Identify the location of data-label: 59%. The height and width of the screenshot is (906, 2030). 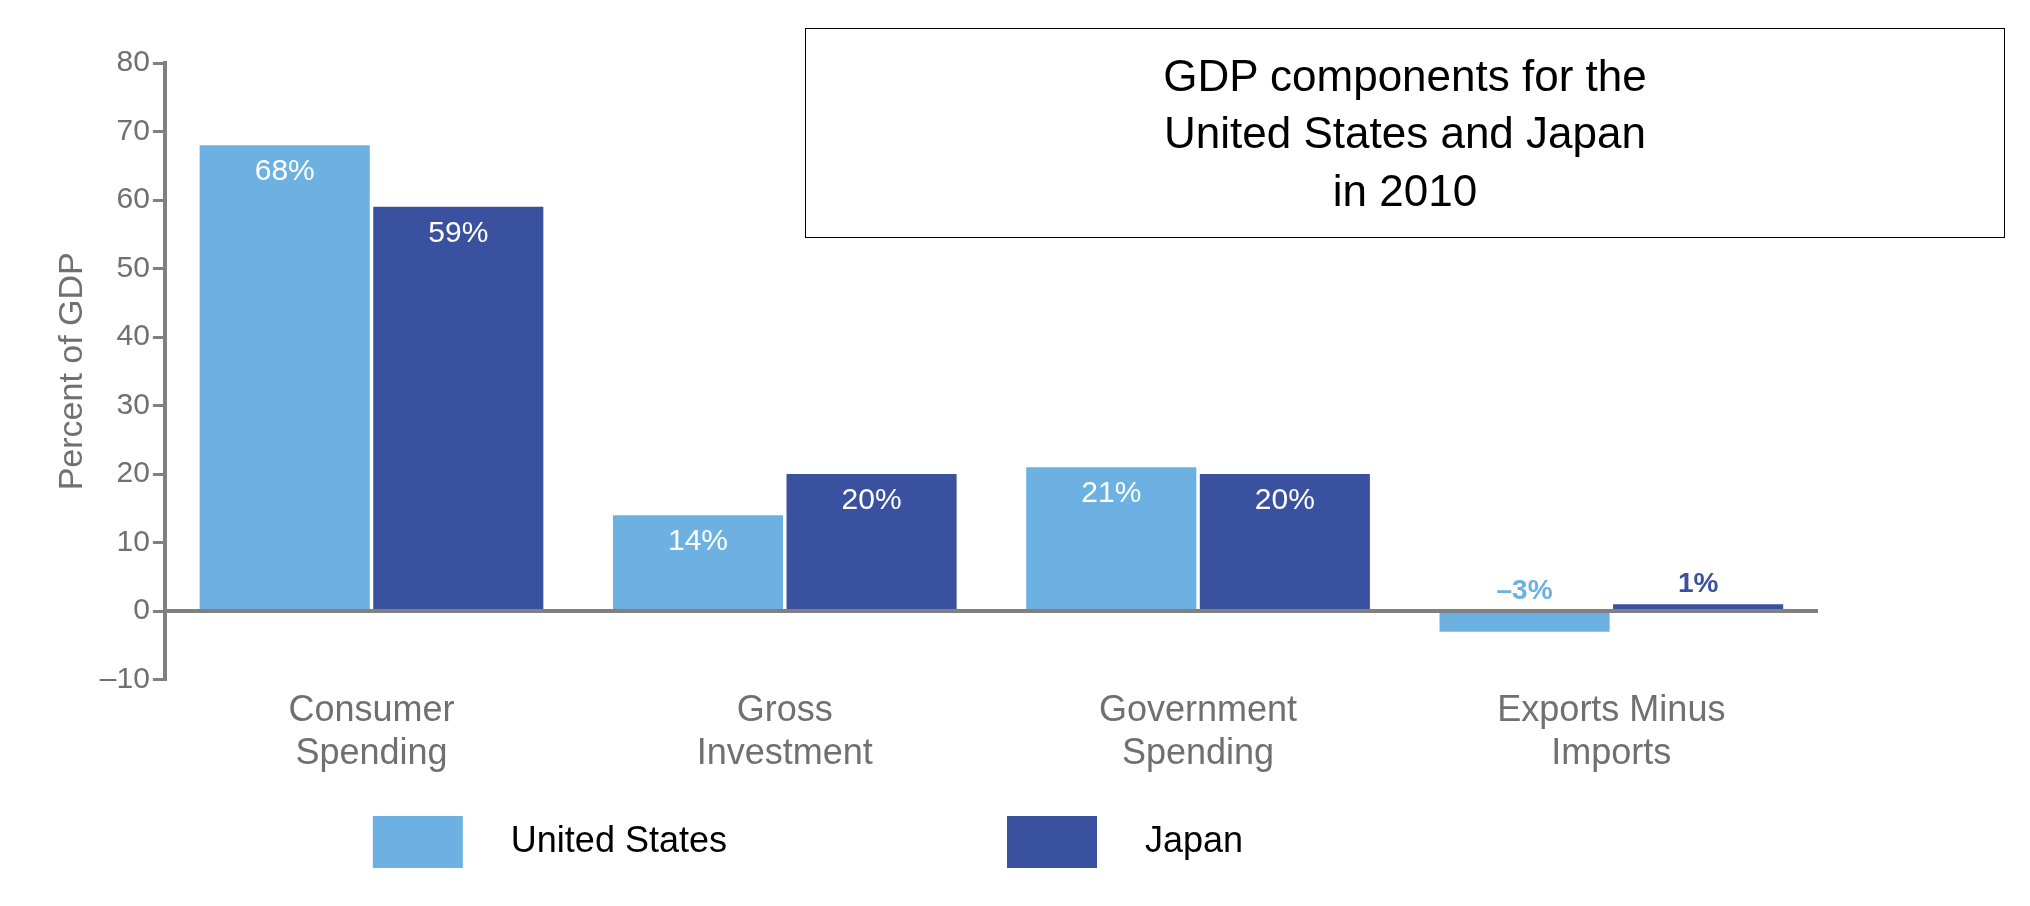
(458, 232).